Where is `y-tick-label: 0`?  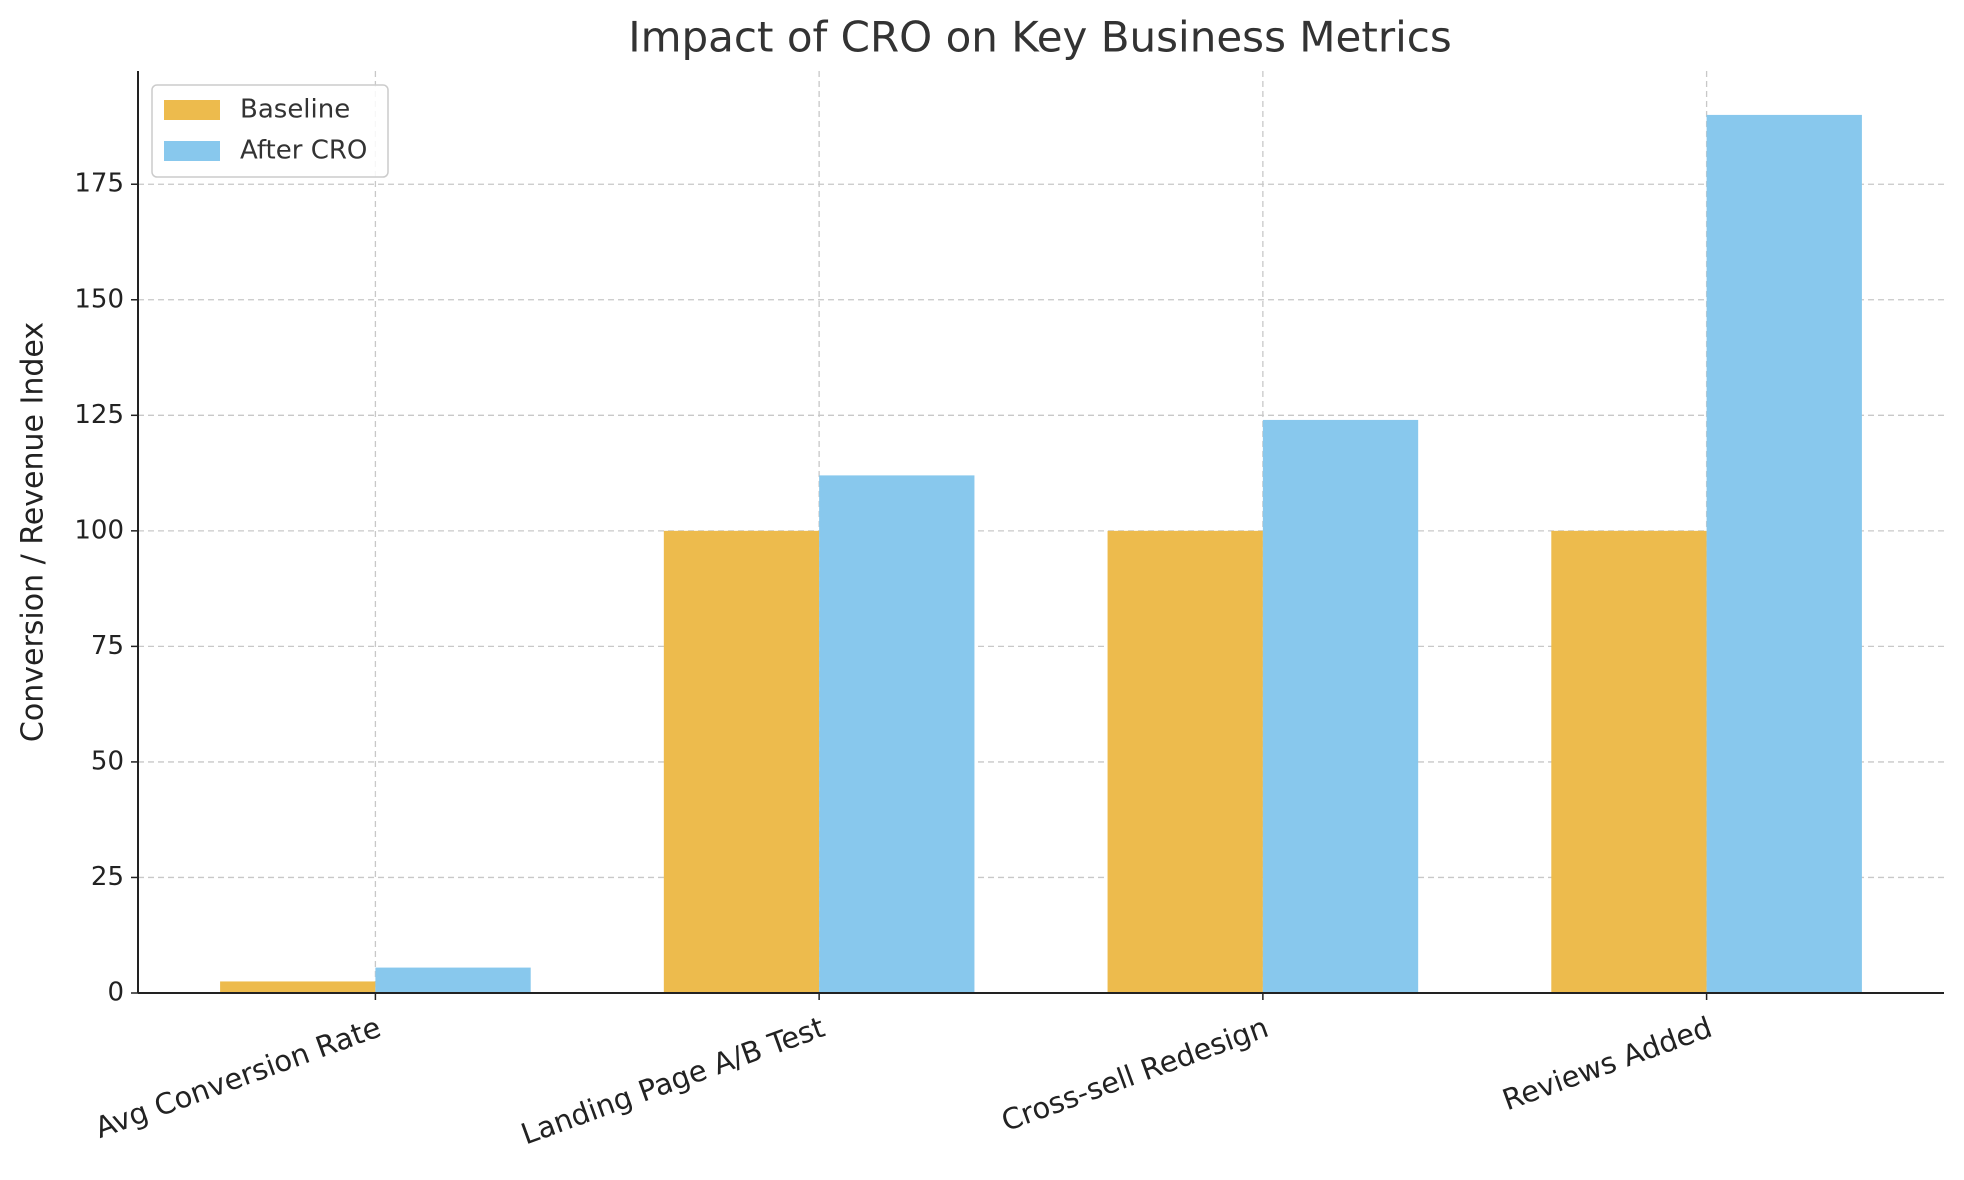 y-tick-label: 0 is located at coordinates (115, 993).